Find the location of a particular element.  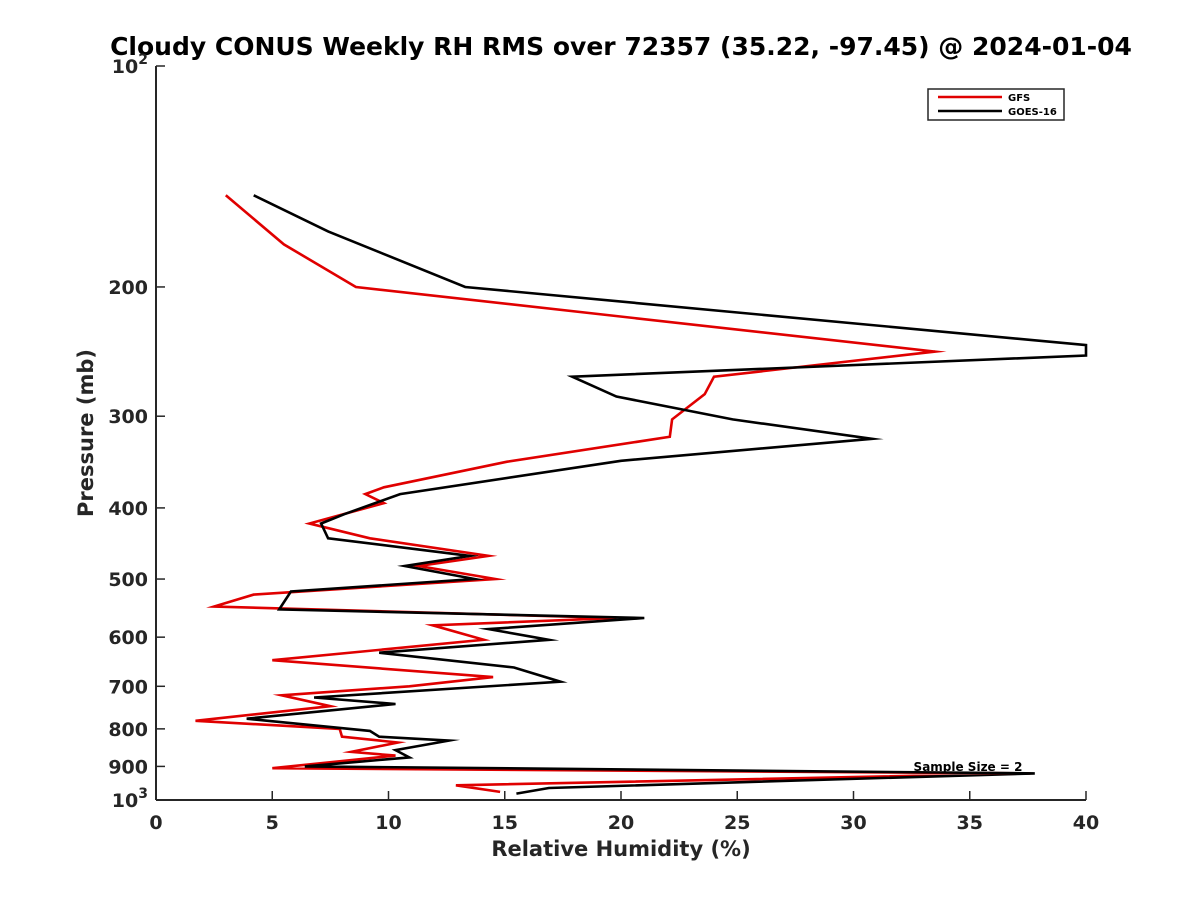

y-tick-label: 300 is located at coordinates (128, 417).